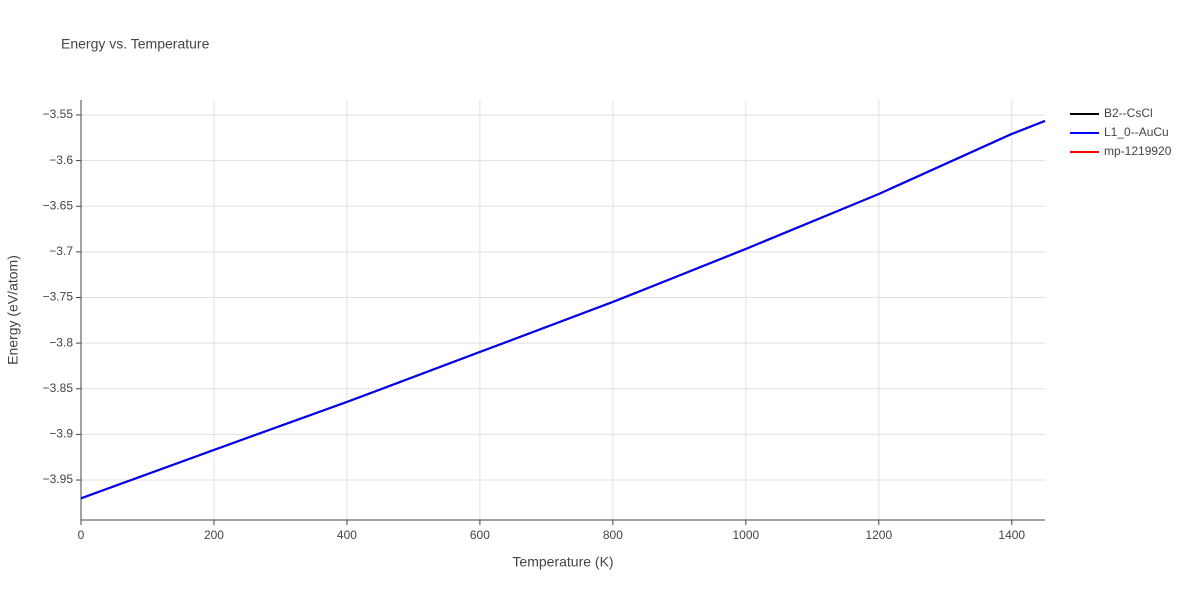  Describe the element at coordinates (58, 297) in the screenshot. I see `y-tick-label: −3.75` at that location.